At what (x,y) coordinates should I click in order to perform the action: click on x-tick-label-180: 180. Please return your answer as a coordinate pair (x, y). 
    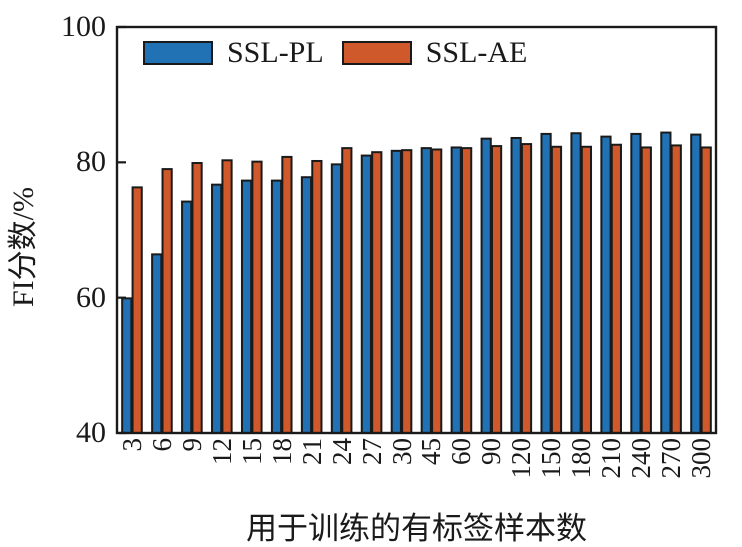
    Looking at the image, I should click on (581, 458).